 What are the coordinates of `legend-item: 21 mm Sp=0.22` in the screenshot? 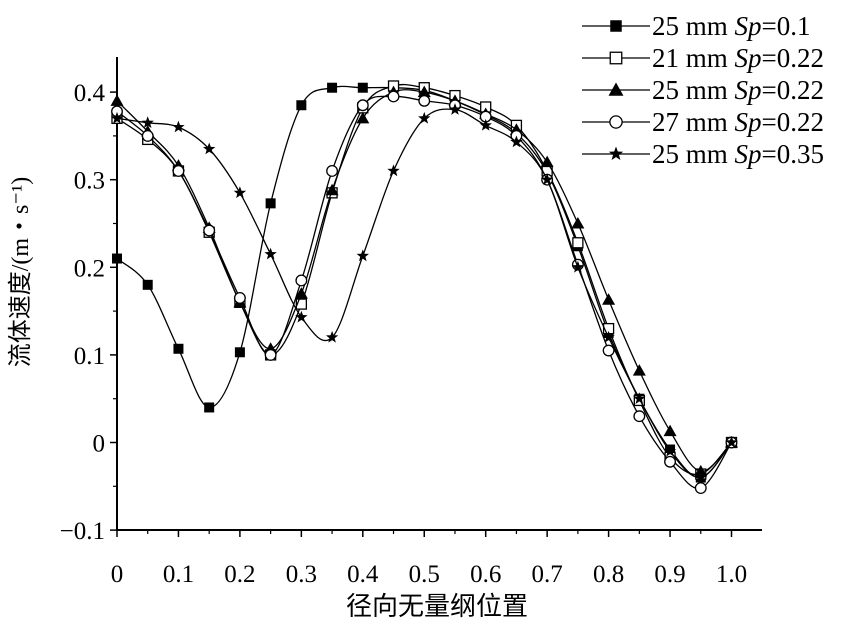 It's located at (703, 58).